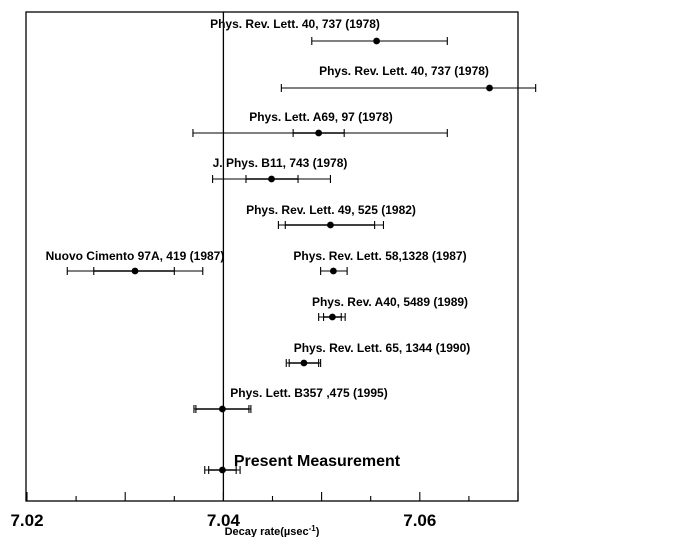 The width and height of the screenshot is (684, 537). What do you see at coordinates (317, 461) in the screenshot?
I see `data-point-label: Present Measurement` at bounding box center [317, 461].